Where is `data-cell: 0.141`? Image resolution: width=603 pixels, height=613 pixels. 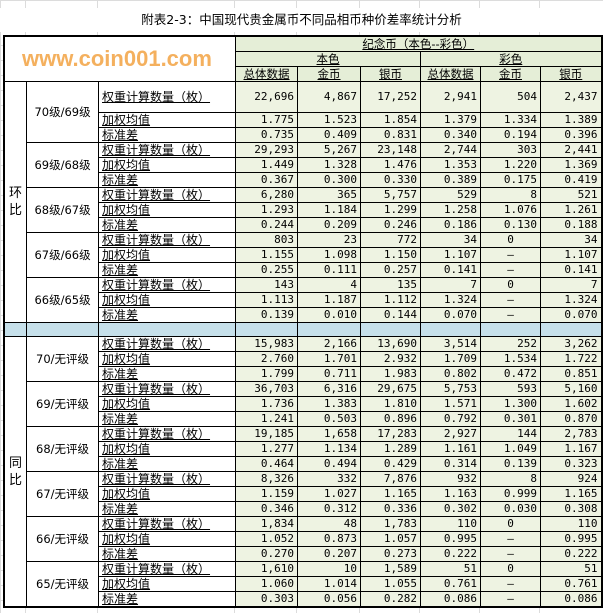
data-cell: 0.141 is located at coordinates (451, 270).